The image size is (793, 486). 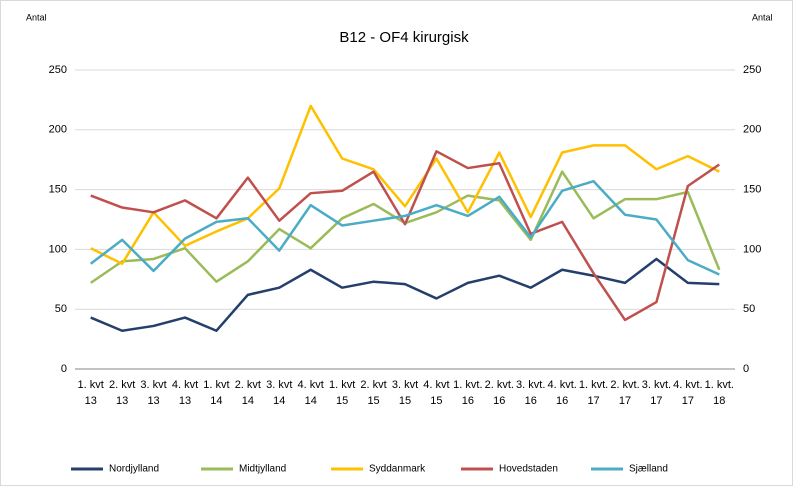 I want to click on x-tick-label: 4. kvt 14, so click(x=310, y=393).